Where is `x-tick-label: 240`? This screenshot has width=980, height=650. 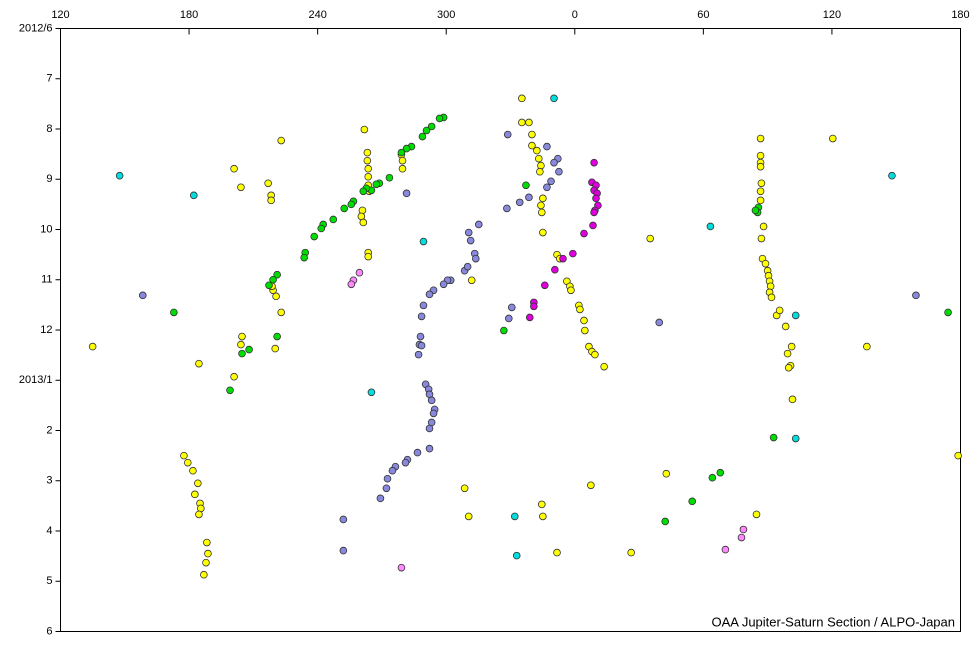 x-tick-label: 240 is located at coordinates (317, 15).